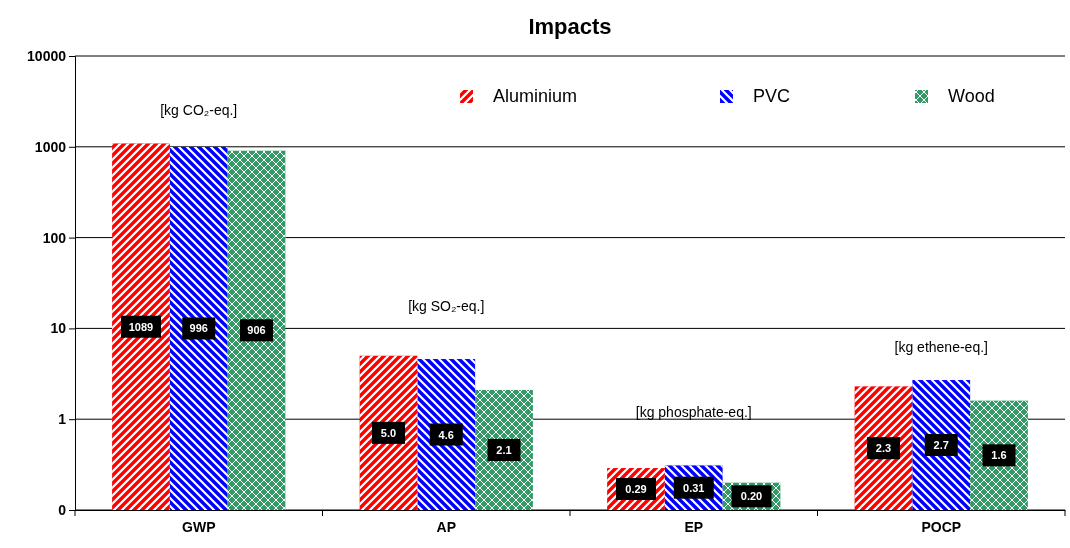  Describe the element at coordinates (999, 455) in the screenshot. I see `data-label: 1.6` at that location.